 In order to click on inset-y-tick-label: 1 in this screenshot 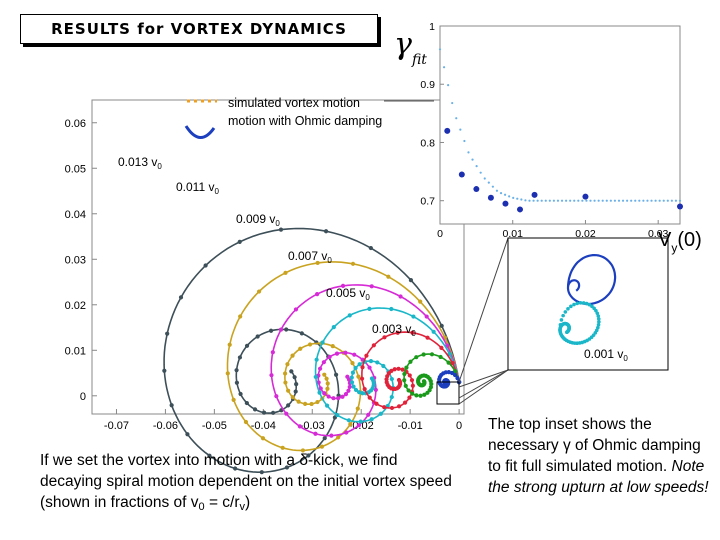, I will do `click(432, 27)`.